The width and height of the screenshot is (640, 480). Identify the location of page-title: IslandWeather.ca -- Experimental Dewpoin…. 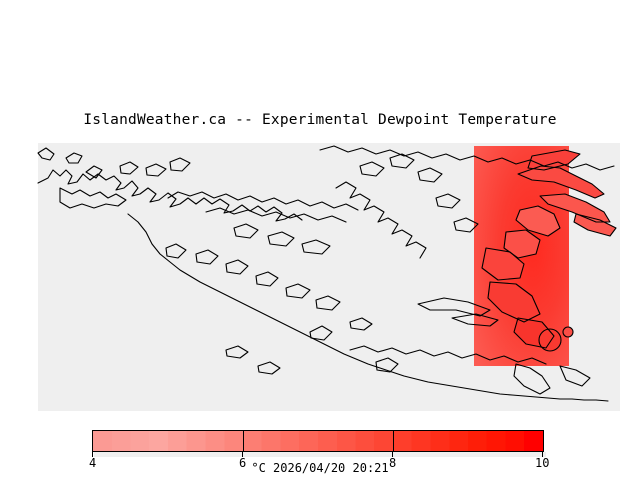
(320, 120).